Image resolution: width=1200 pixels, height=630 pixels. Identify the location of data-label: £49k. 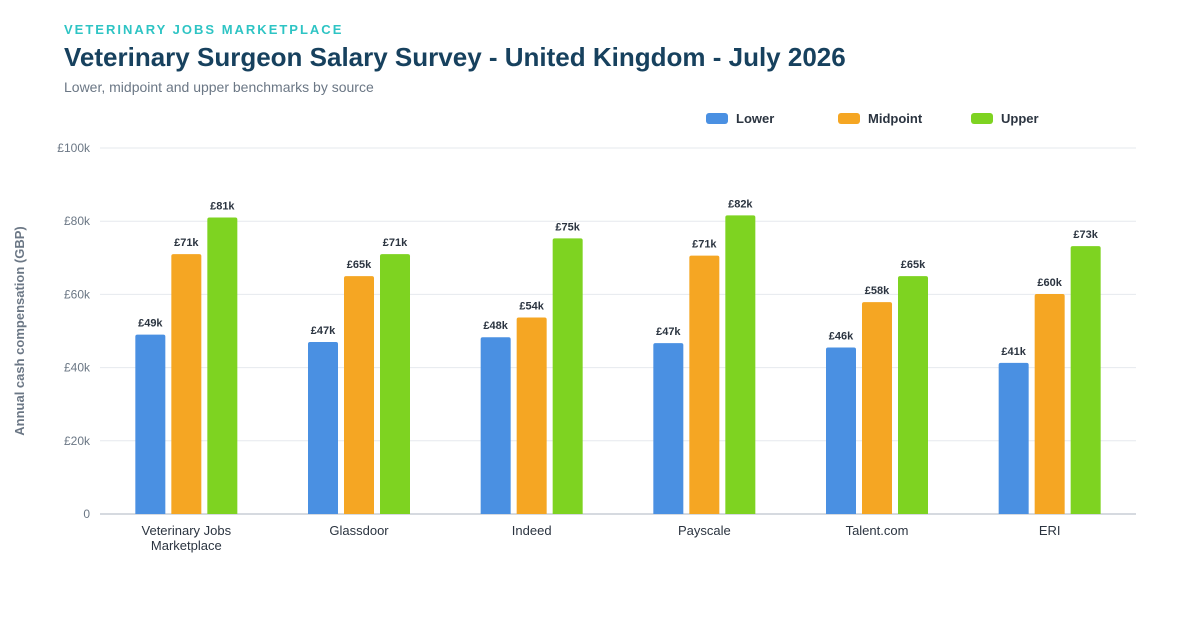
(150, 324).